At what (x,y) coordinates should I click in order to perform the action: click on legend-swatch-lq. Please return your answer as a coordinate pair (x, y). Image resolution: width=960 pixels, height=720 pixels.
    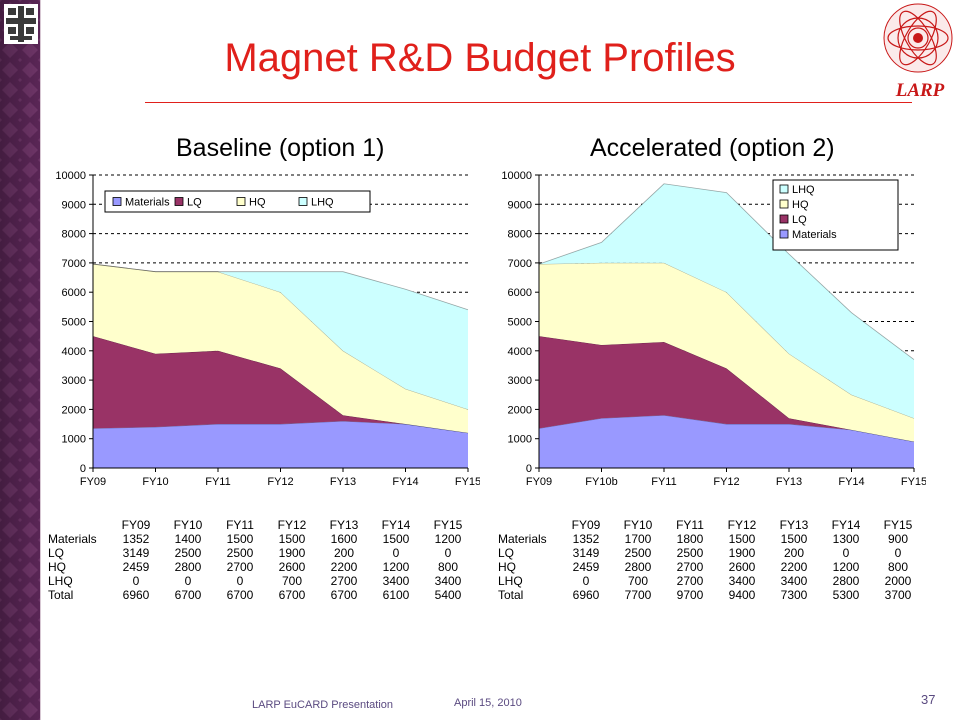
    Looking at the image, I should click on (179, 201).